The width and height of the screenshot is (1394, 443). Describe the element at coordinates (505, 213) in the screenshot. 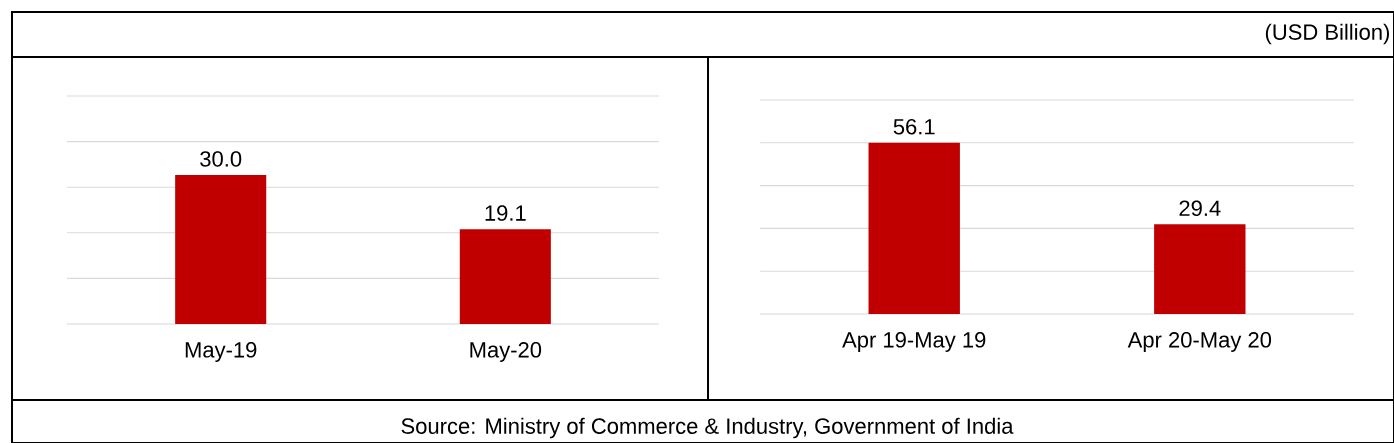

I see `data-label: 19.1` at that location.